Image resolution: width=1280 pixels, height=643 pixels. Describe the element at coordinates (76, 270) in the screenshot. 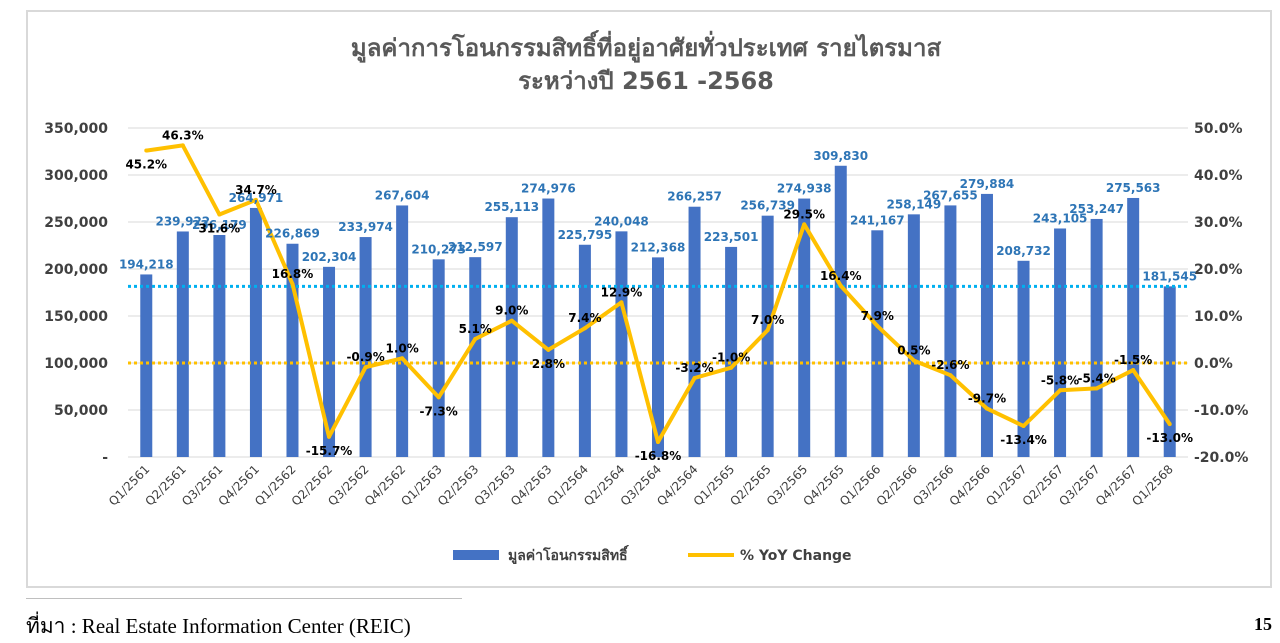

I see `left-tick-label: 200,000` at that location.